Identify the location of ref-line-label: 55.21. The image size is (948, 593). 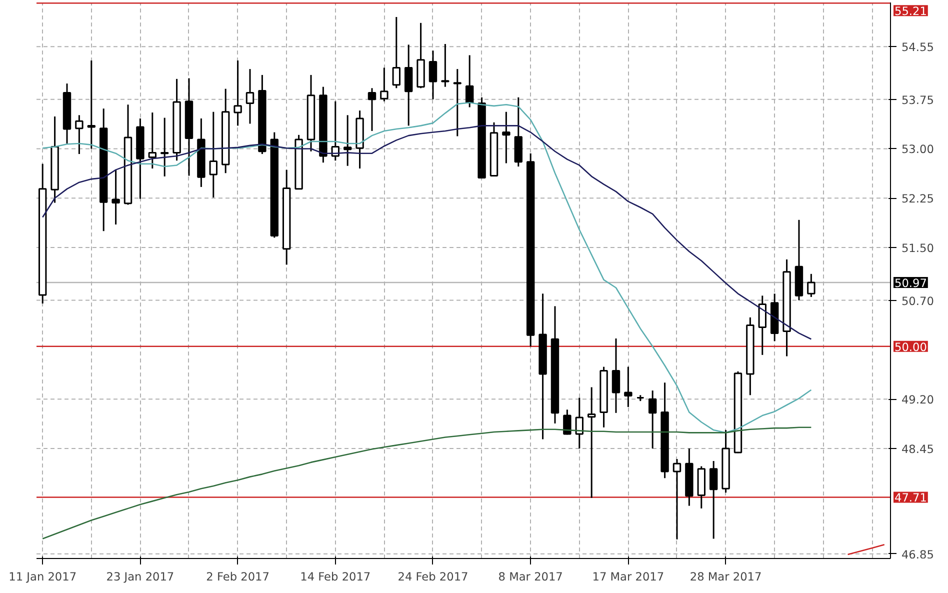
(910, 11).